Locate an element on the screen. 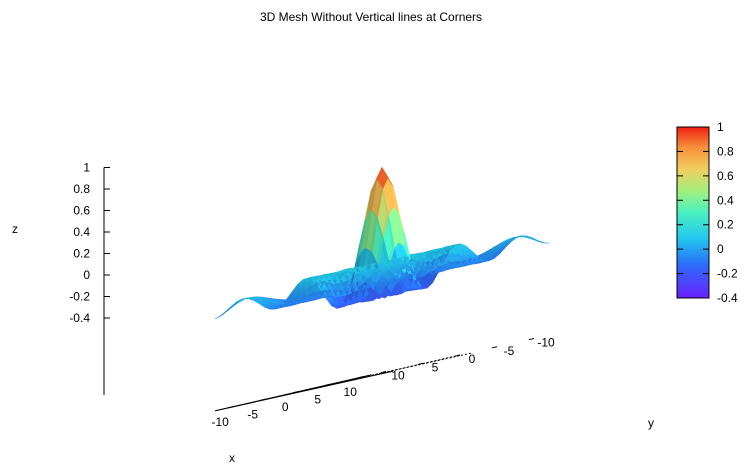 The image size is (742, 469). z-tick-label: 0.2 is located at coordinates (81, 254).